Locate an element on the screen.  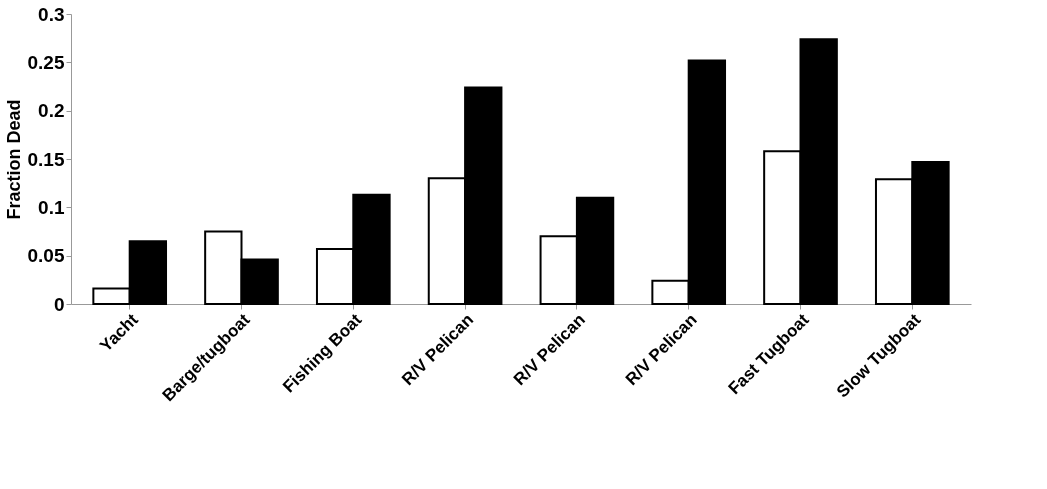
y-tick-label: 0.3 is located at coordinates (51, 14).